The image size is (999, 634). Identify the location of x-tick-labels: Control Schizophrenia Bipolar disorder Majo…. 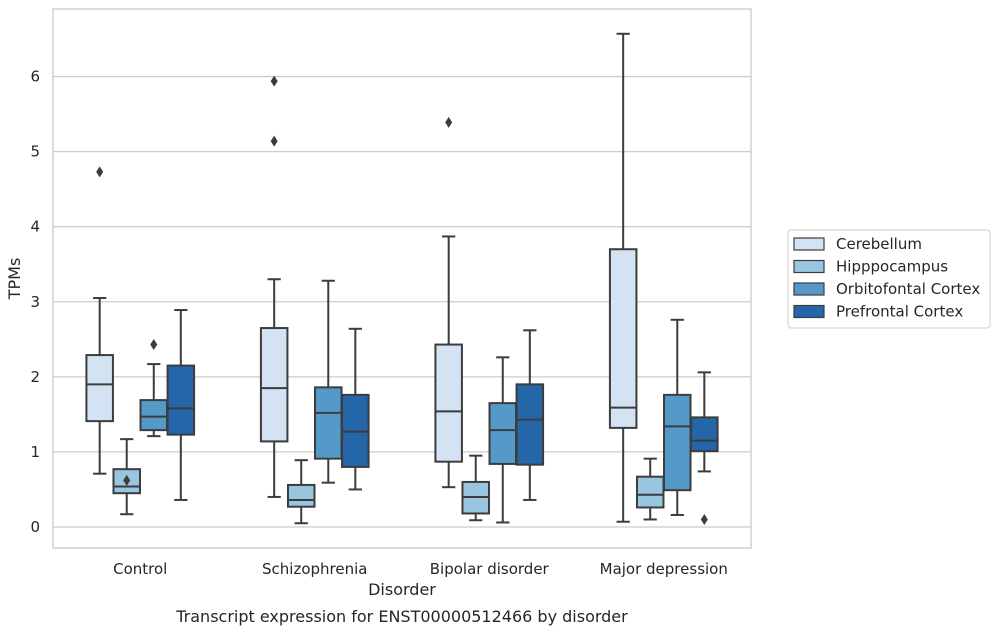
(420, 569).